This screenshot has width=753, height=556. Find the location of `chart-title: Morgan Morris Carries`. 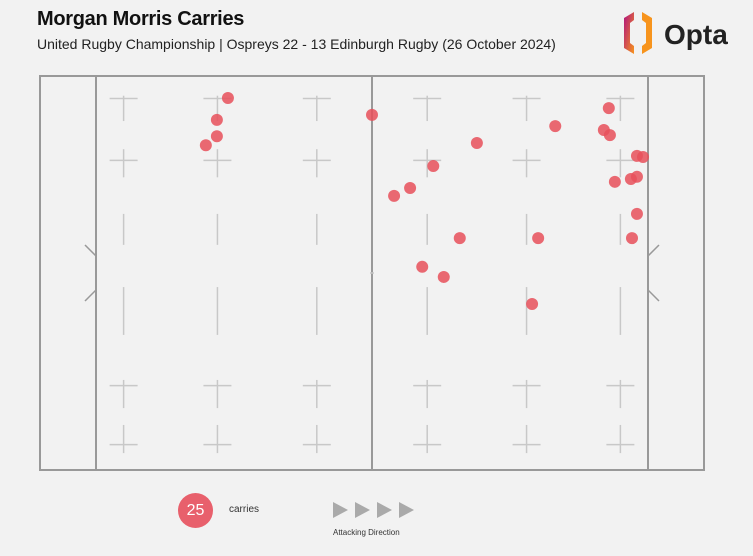

chart-title: Morgan Morris Carries is located at coordinates (141, 19).